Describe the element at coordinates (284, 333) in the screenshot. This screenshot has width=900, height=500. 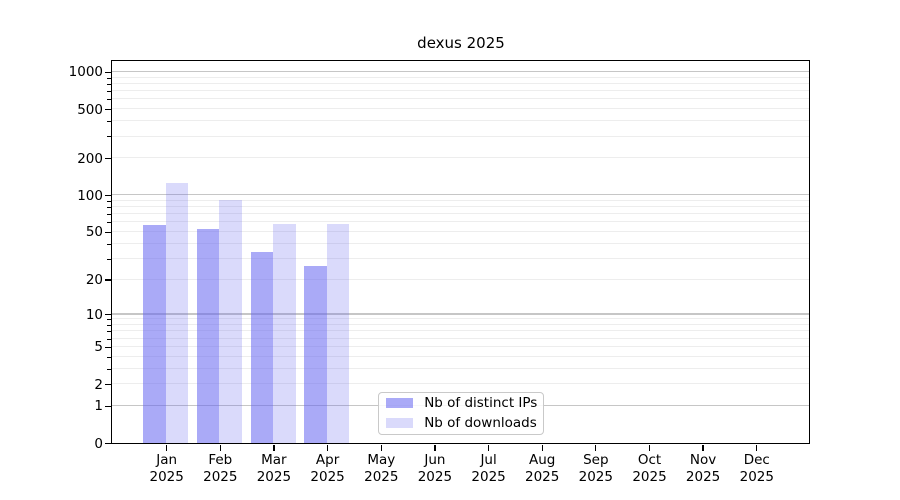
I see `bar-nb-of-downloads-mar` at that location.